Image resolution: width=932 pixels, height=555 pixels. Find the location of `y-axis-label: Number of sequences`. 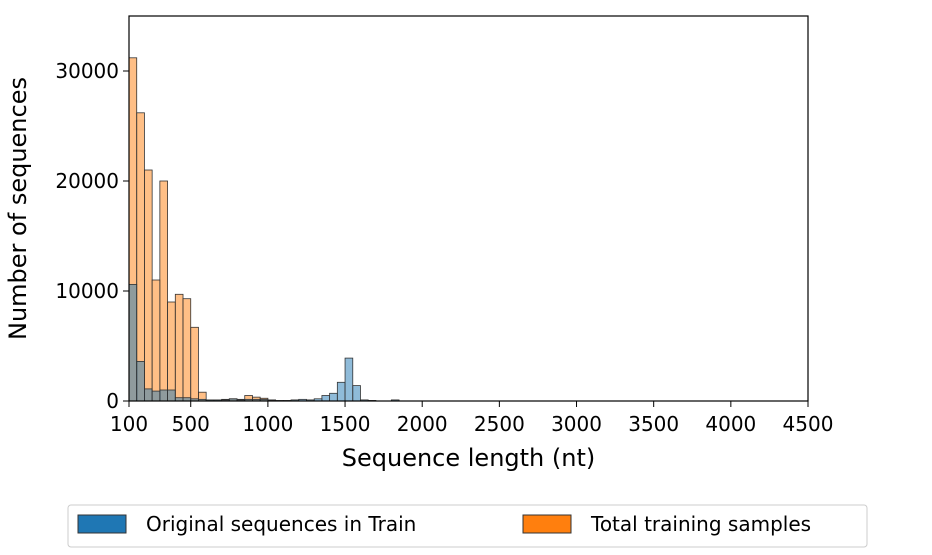

y-axis-label: Number of sequences is located at coordinates (18, 208).